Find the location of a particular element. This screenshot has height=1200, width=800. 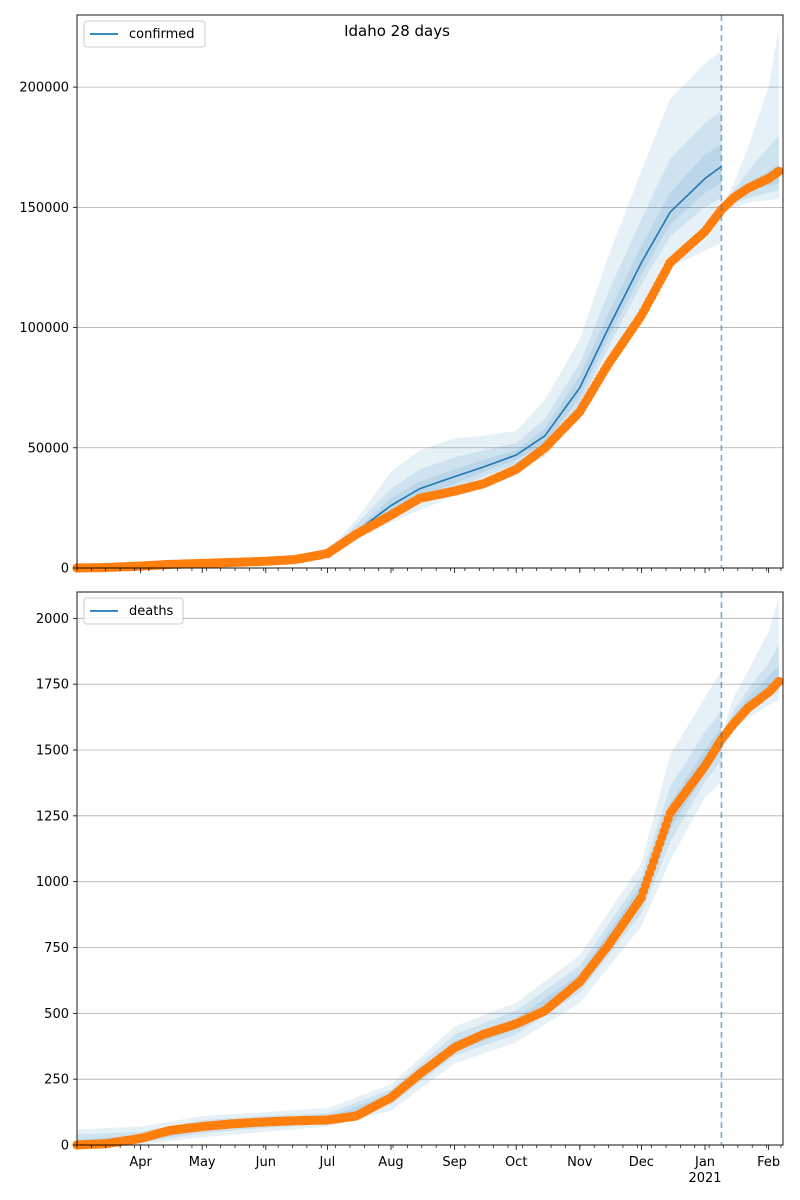

x-tick-label: Jan is located at coordinates (704, 1162).